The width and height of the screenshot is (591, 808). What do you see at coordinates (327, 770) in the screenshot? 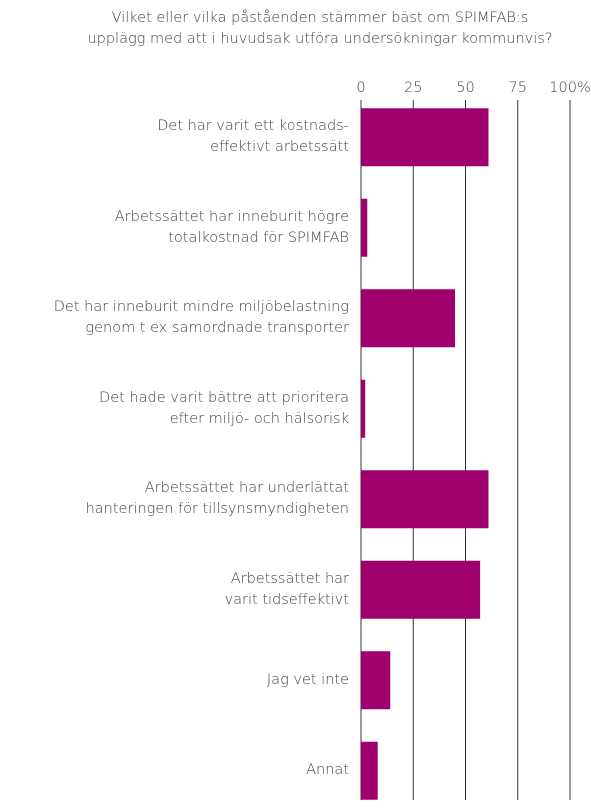
I see `y-tick-label: Annat` at bounding box center [327, 770].